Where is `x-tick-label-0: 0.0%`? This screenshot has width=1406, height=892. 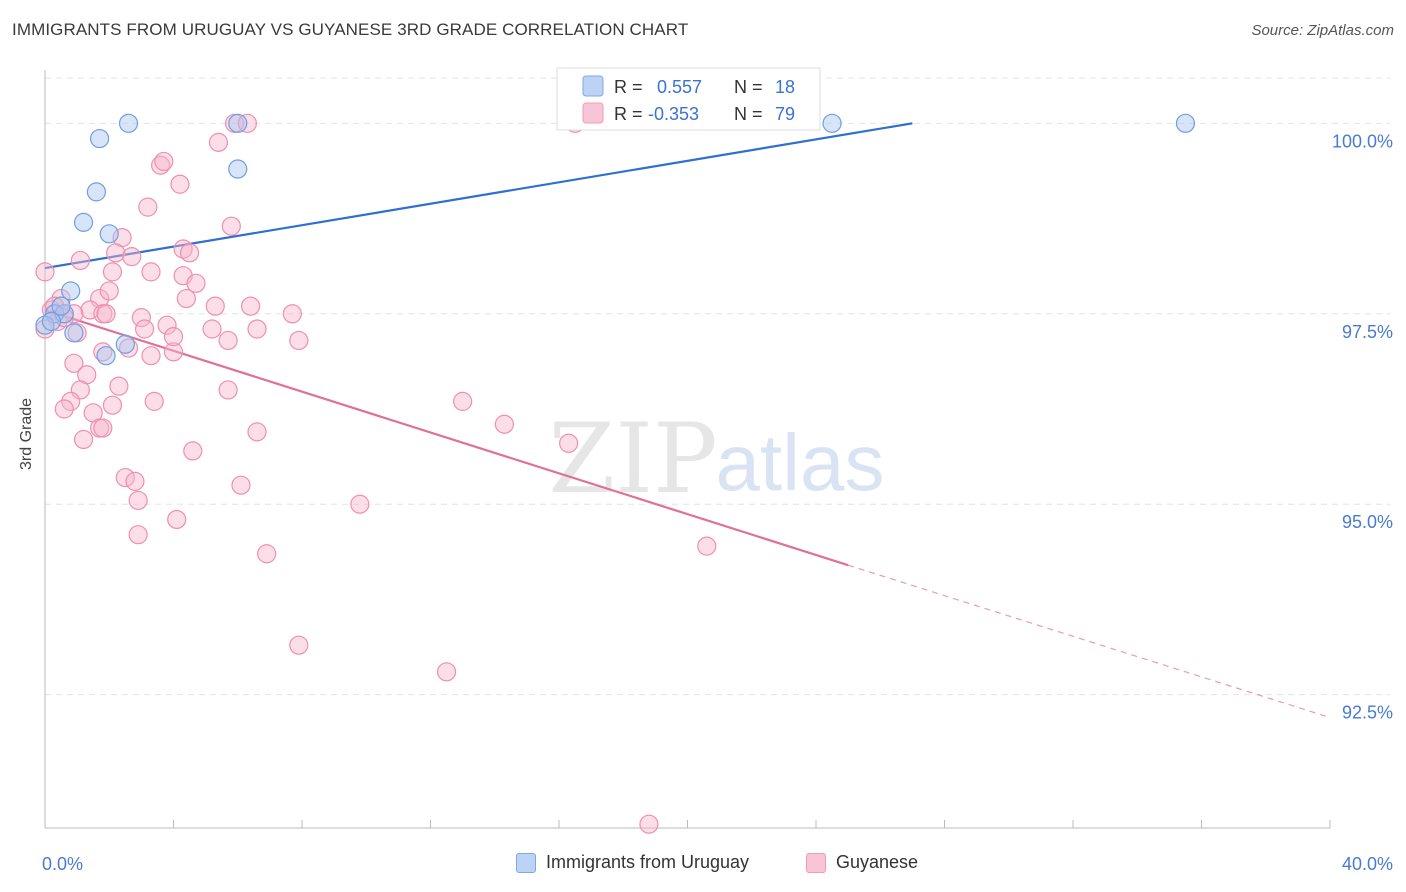
x-tick-label-0: 0.0% is located at coordinates (62, 864).